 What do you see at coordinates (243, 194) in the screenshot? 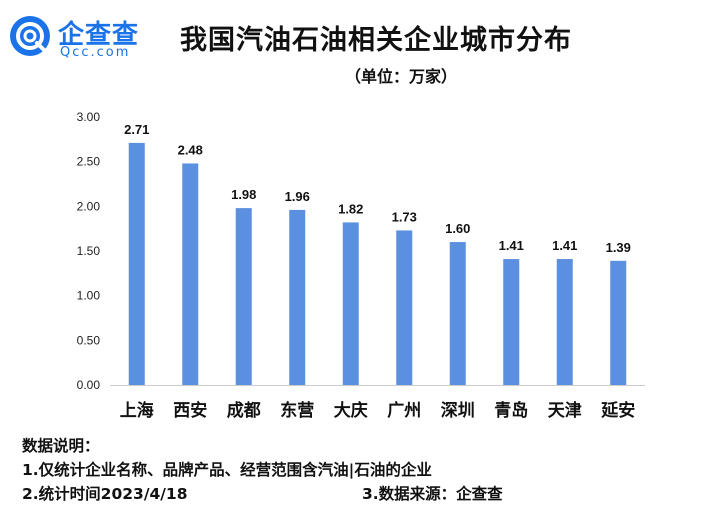
I see `data-label: 1.98` at bounding box center [243, 194].